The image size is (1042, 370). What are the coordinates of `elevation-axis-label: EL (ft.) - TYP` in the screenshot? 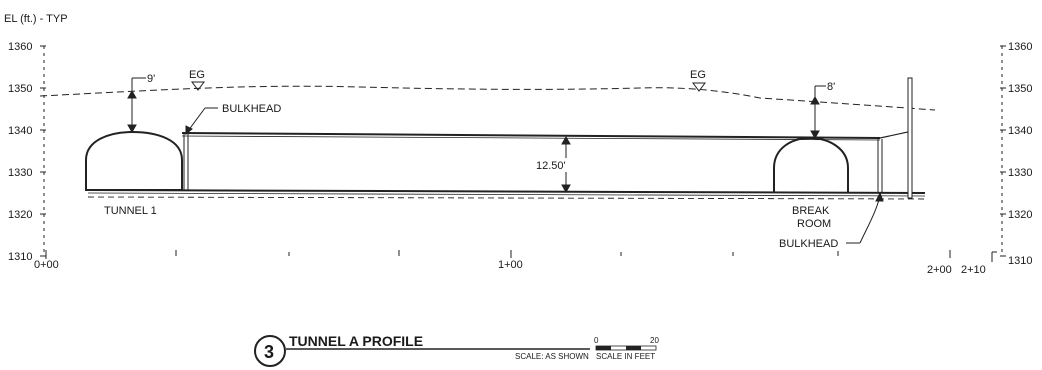 It's located at (36, 19).